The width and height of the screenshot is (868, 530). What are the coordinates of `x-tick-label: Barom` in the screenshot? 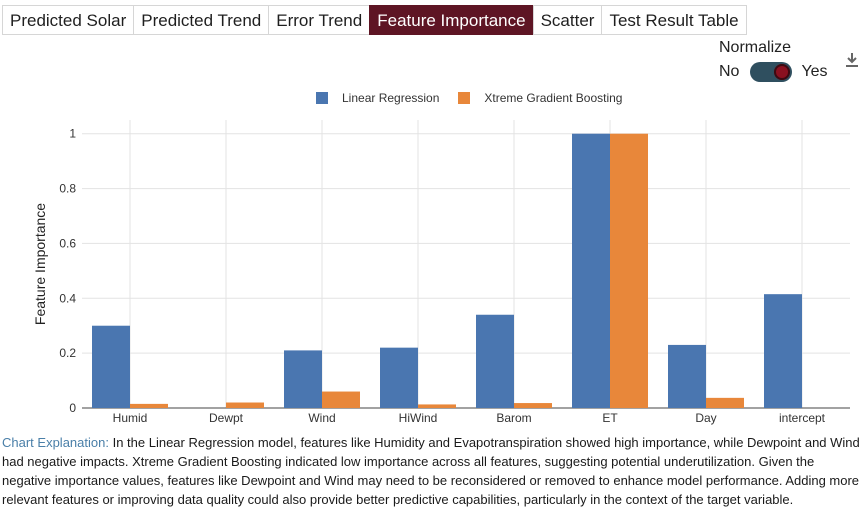 It's located at (513, 418).